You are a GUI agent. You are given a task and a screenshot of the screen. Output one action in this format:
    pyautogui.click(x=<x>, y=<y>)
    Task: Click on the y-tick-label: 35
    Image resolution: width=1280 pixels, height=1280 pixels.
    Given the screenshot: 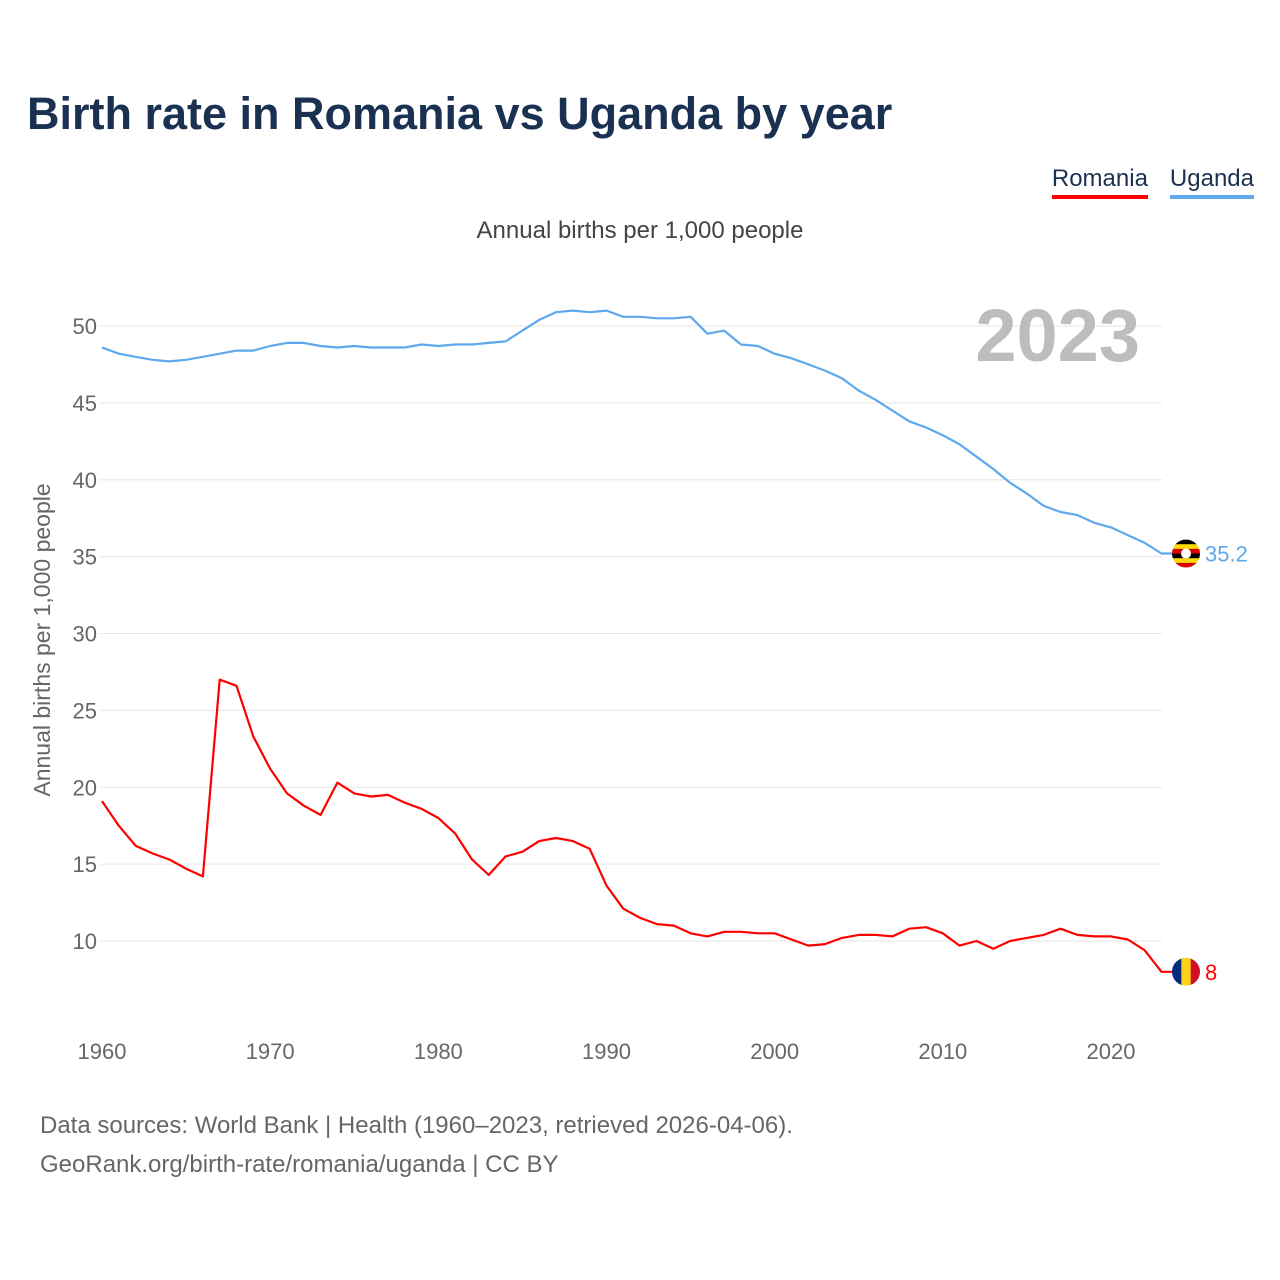 What is the action you would take?
    pyautogui.click(x=85, y=557)
    